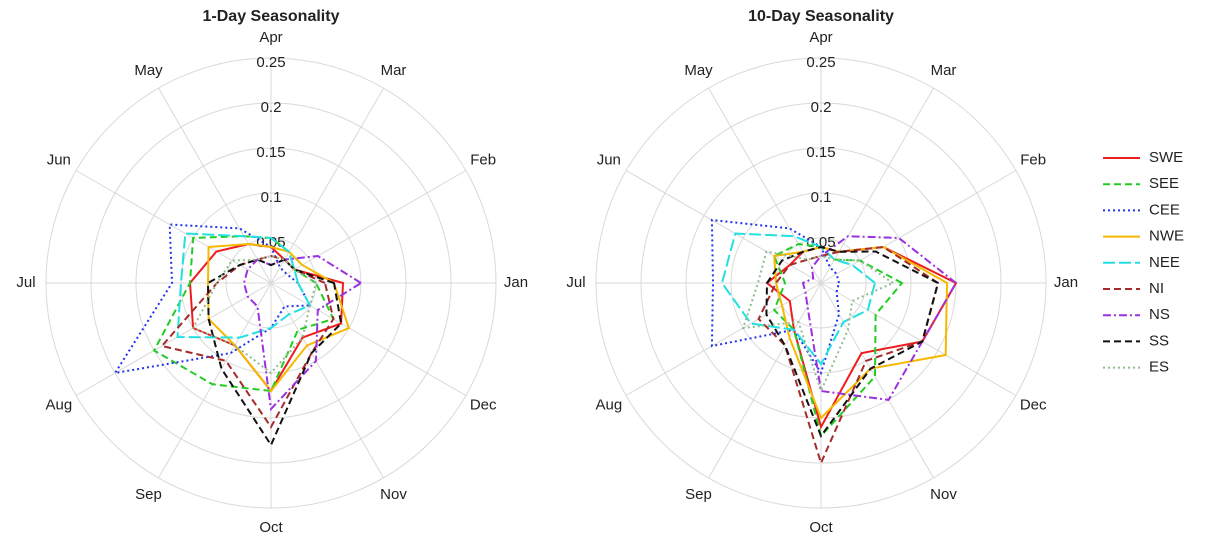 This screenshot has height=542, width=1222. Describe the element at coordinates (1159, 314) in the screenshot. I see `legend-label: NS` at that location.